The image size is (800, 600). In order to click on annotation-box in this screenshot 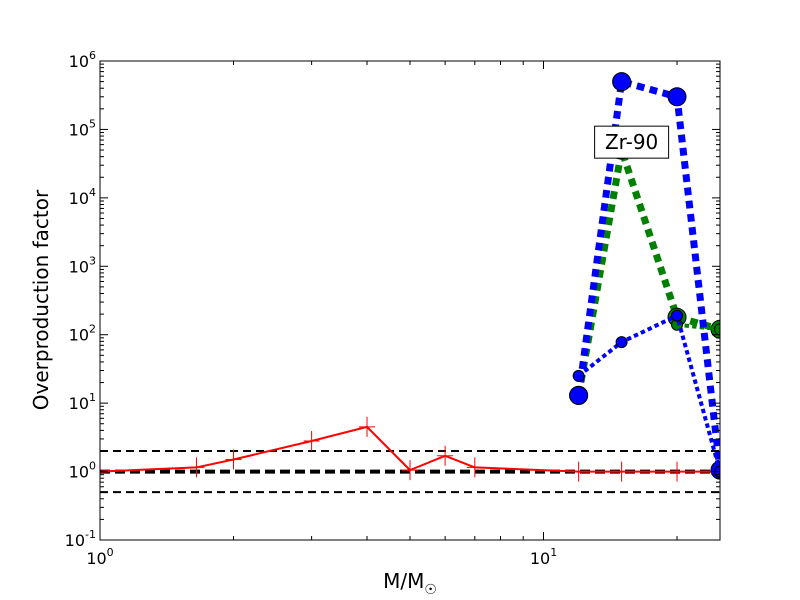, I will do `click(632, 142)`.